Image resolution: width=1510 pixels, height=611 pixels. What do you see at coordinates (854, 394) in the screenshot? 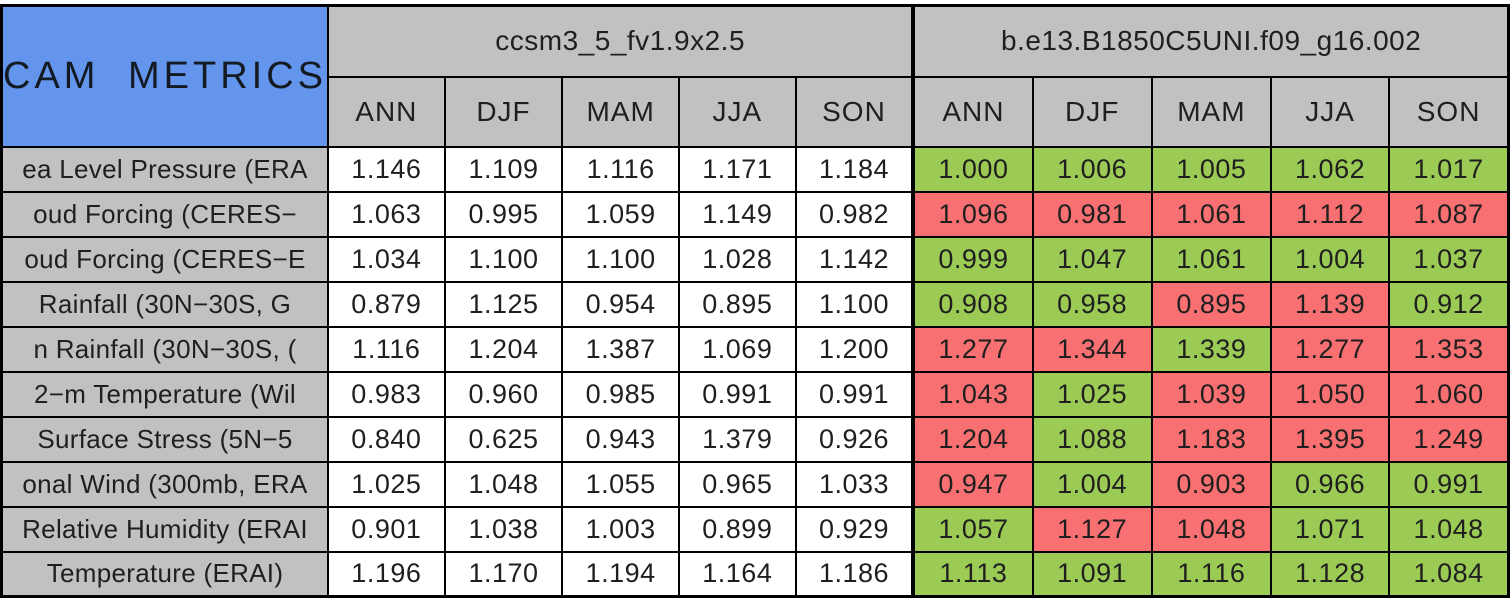
I see `model1-value-cell: 0.991` at bounding box center [854, 394].